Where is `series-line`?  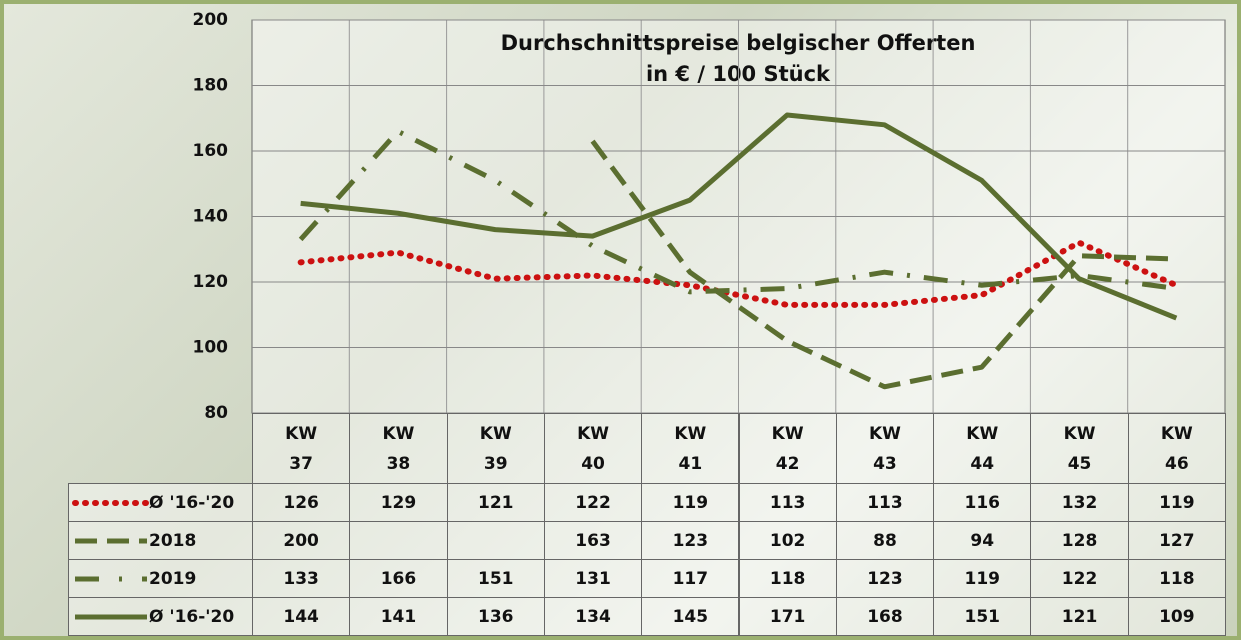
series-line is located at coordinates (738, 273).